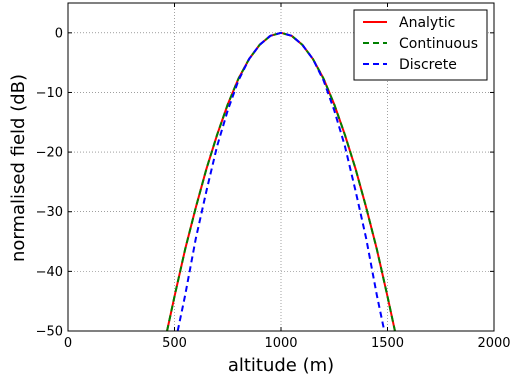  I want to click on legend-label-analytic: Analytic, so click(427, 23).